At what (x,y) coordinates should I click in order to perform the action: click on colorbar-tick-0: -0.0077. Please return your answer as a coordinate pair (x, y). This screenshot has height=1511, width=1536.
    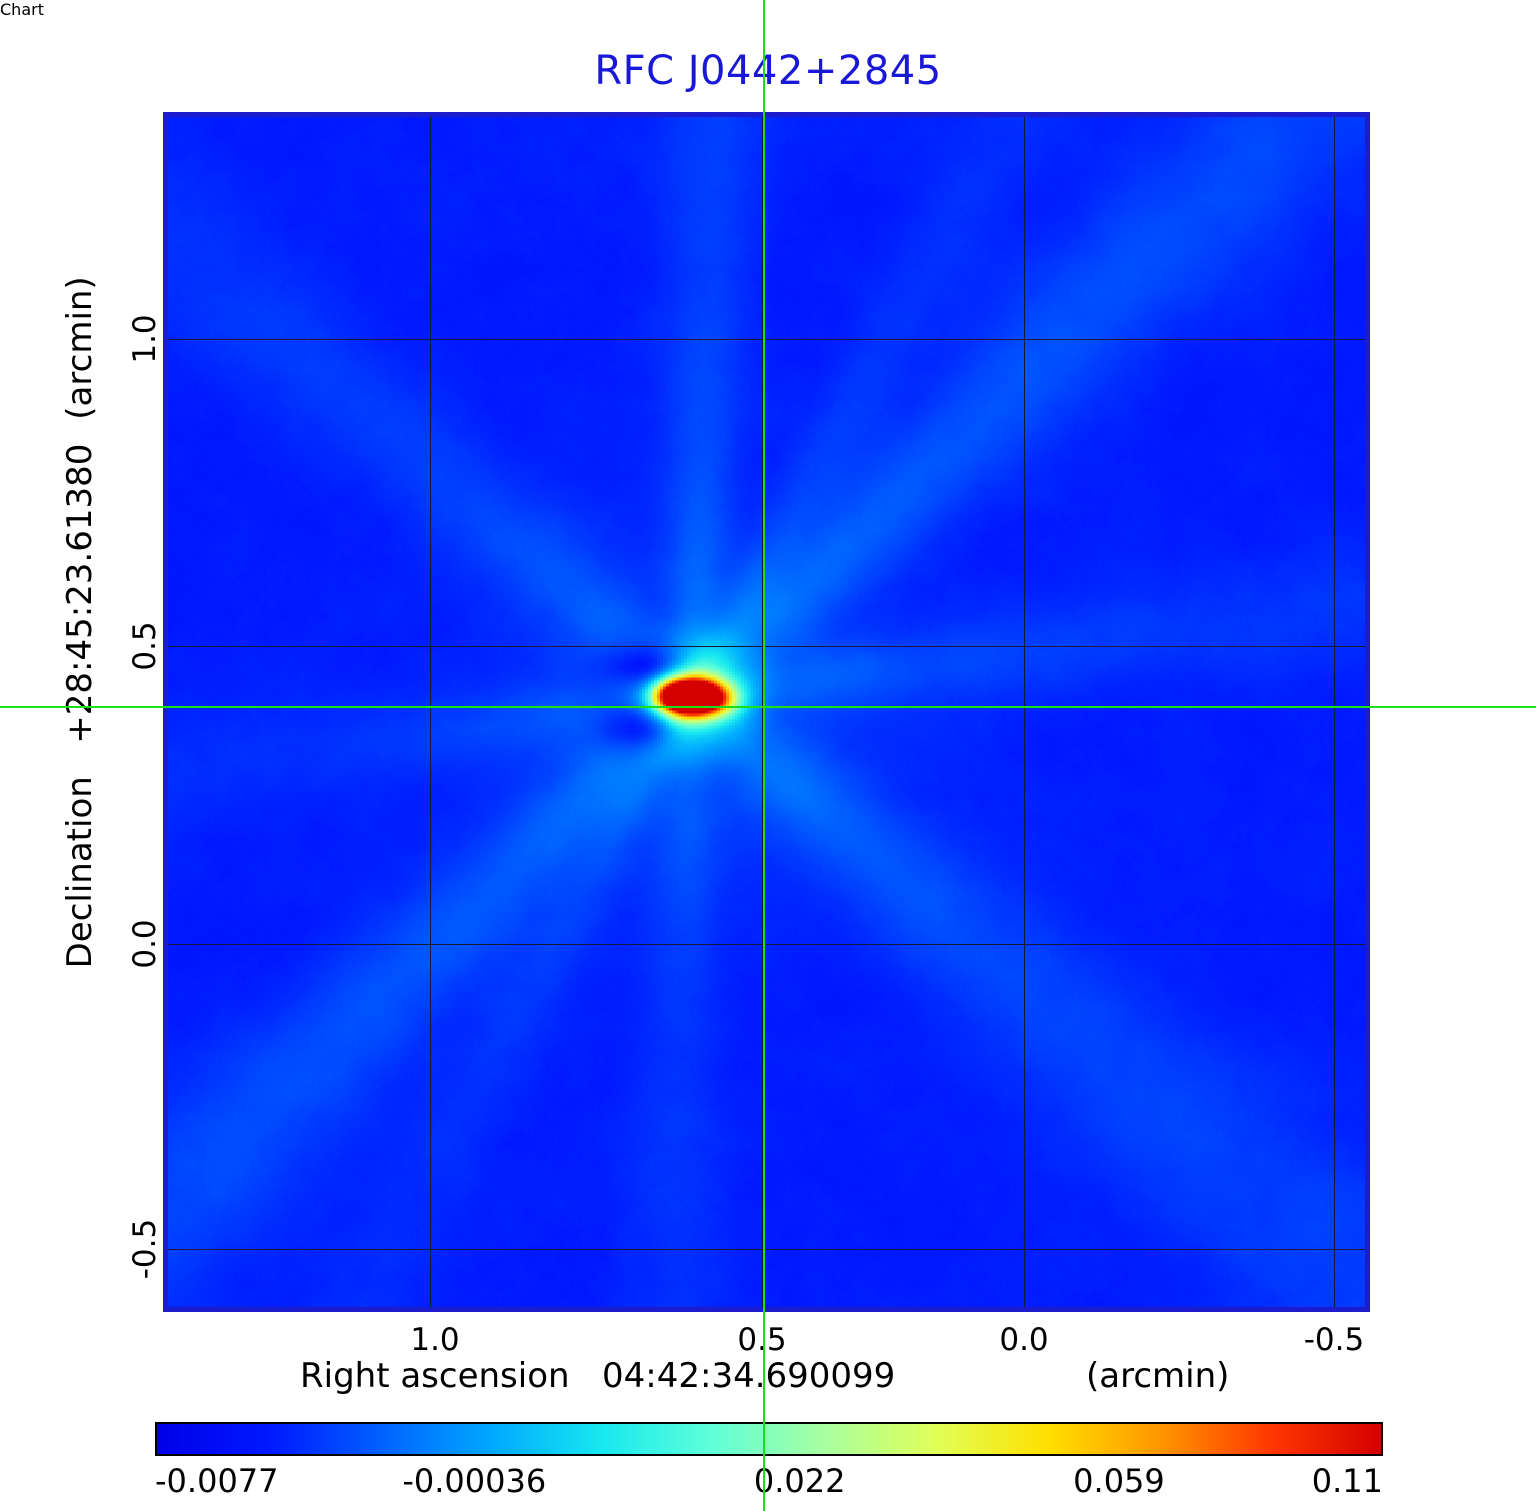
    Looking at the image, I should click on (217, 1481).